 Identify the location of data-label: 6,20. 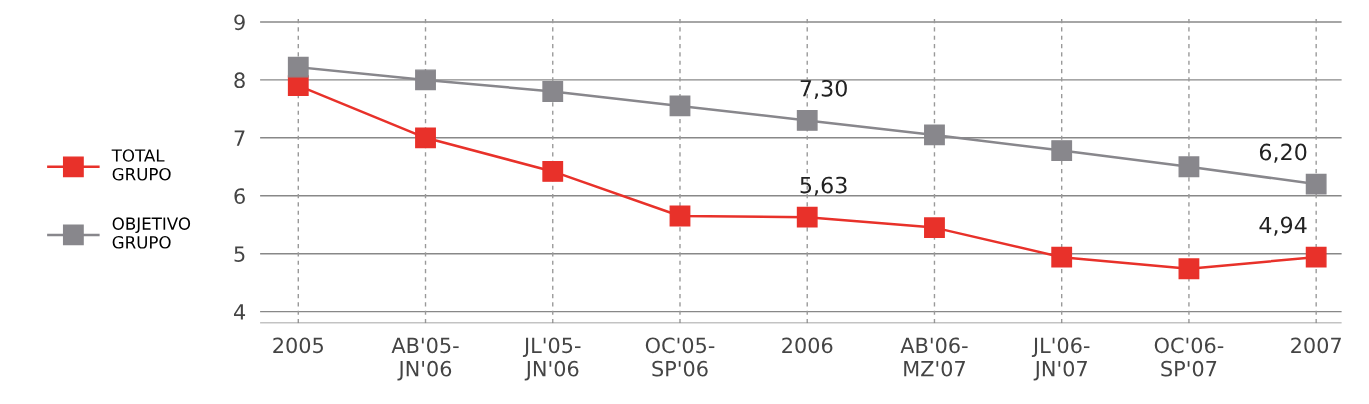
(1283, 153).